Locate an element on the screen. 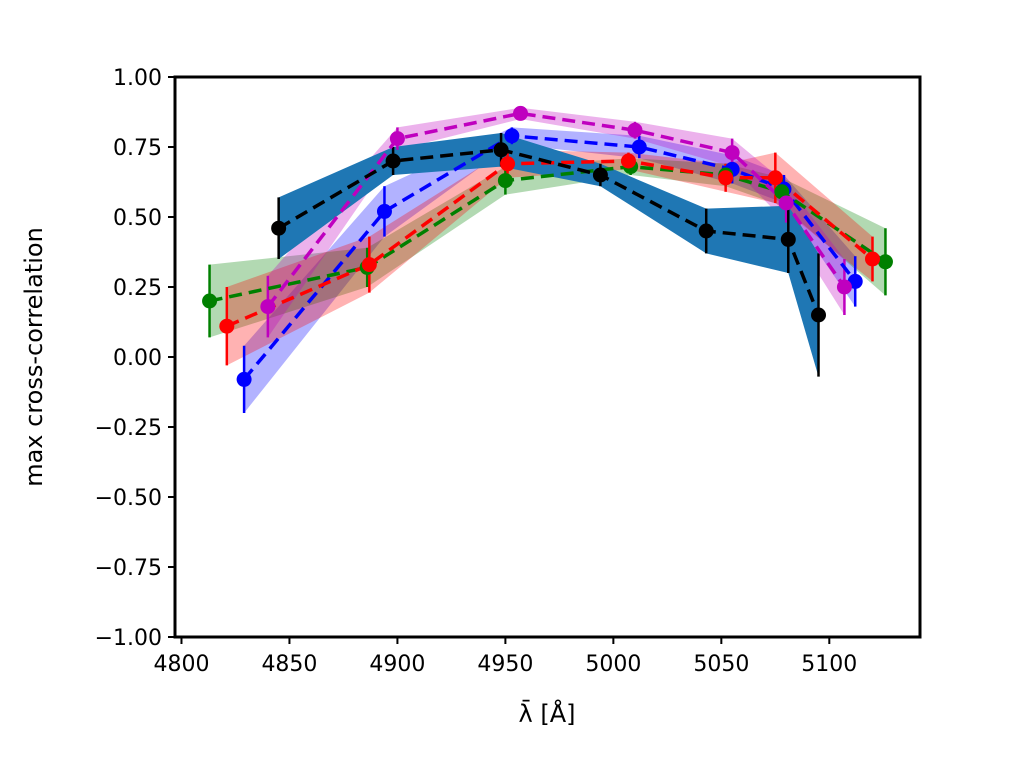 This screenshot has width=1024, height=768. y-tick-label: 1.00 is located at coordinates (137, 78).